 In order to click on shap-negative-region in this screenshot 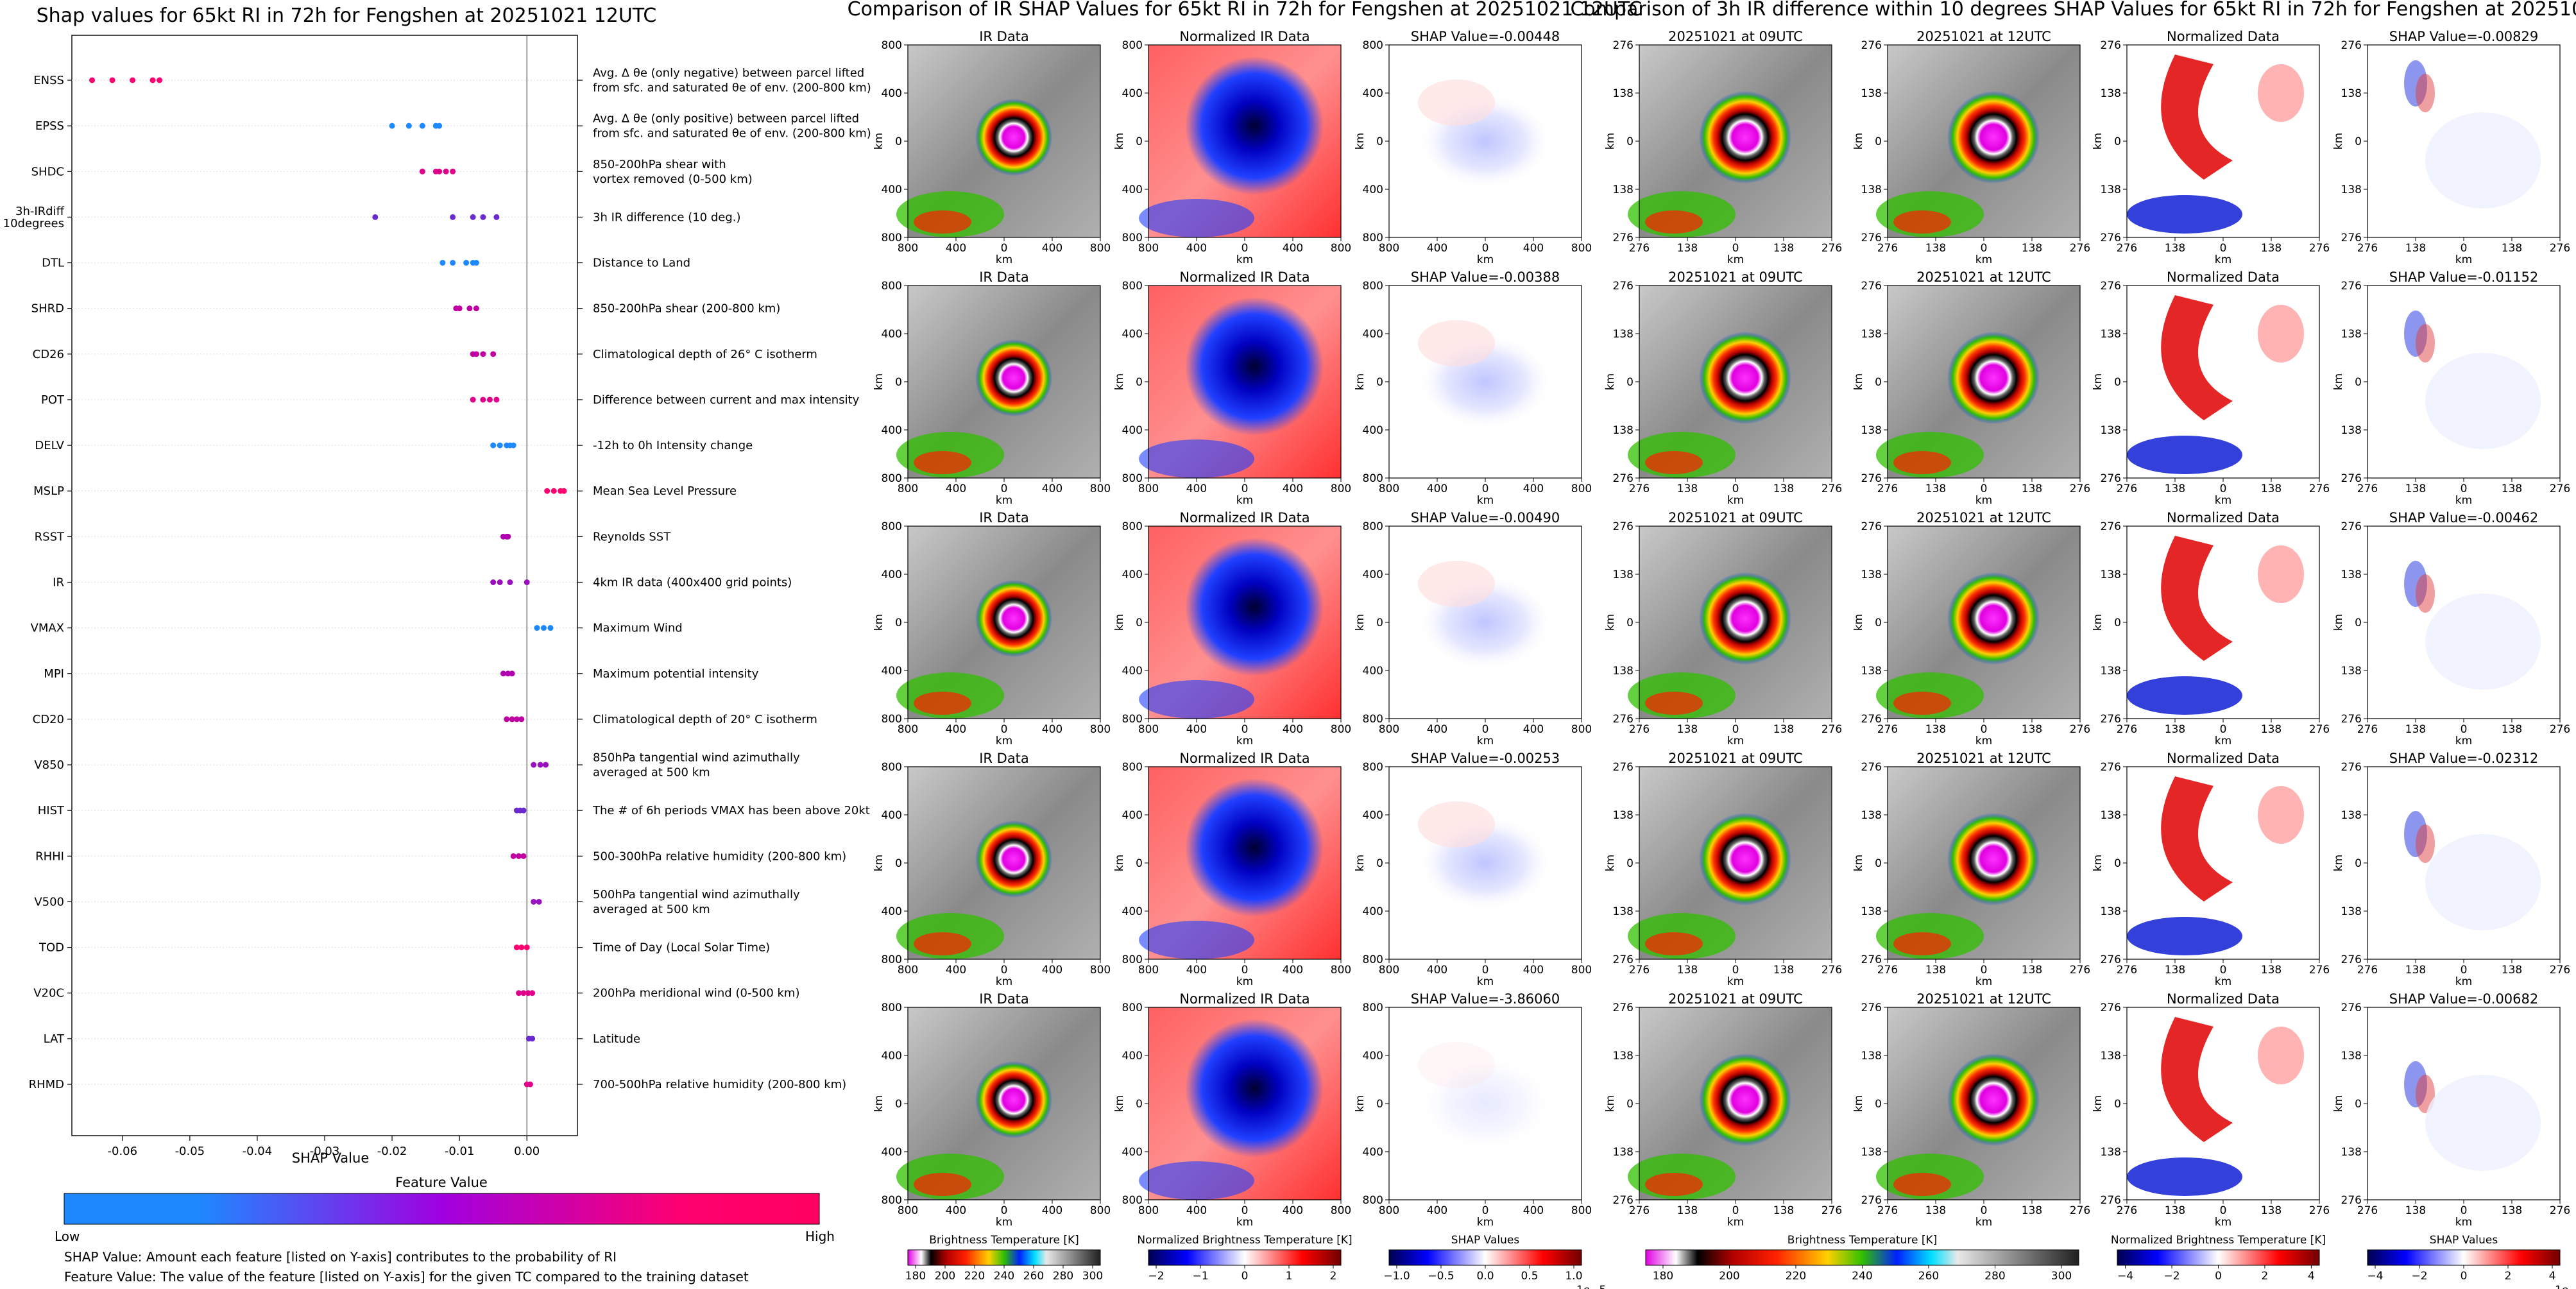, I will do `click(1485, 1103)`.